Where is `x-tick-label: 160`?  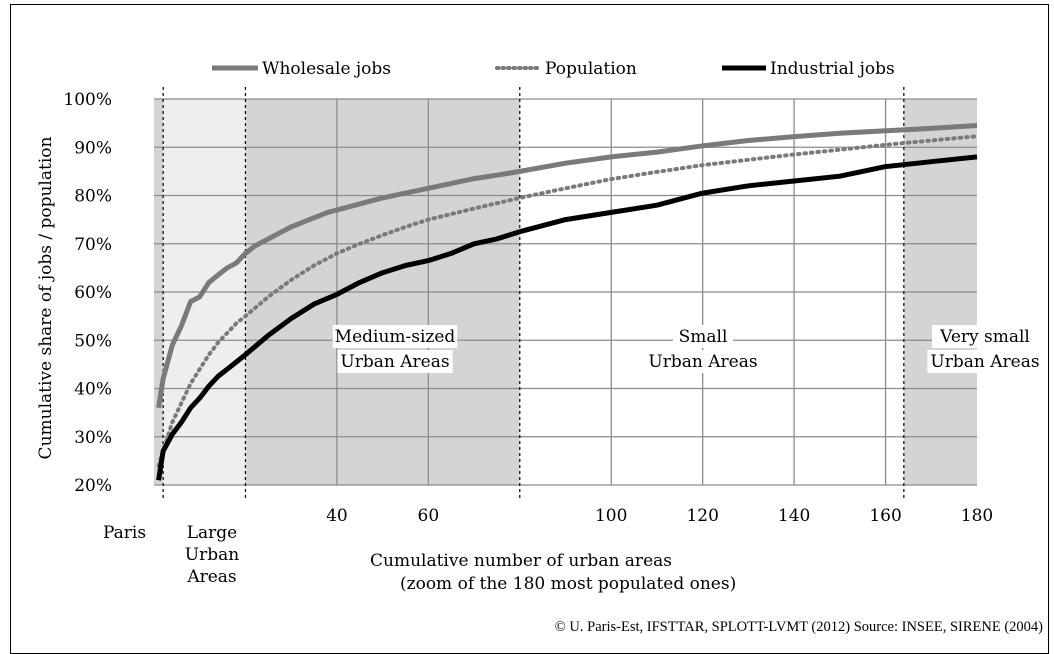
x-tick-label: 160 is located at coordinates (885, 516).